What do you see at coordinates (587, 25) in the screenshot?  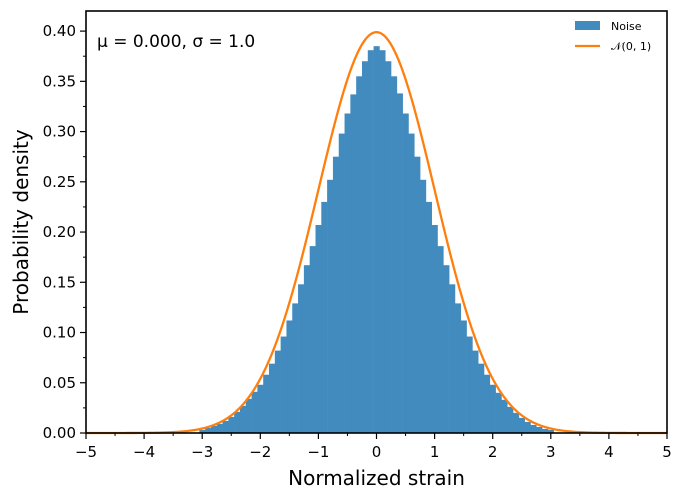 I see `legend-swatch-noise` at bounding box center [587, 25].